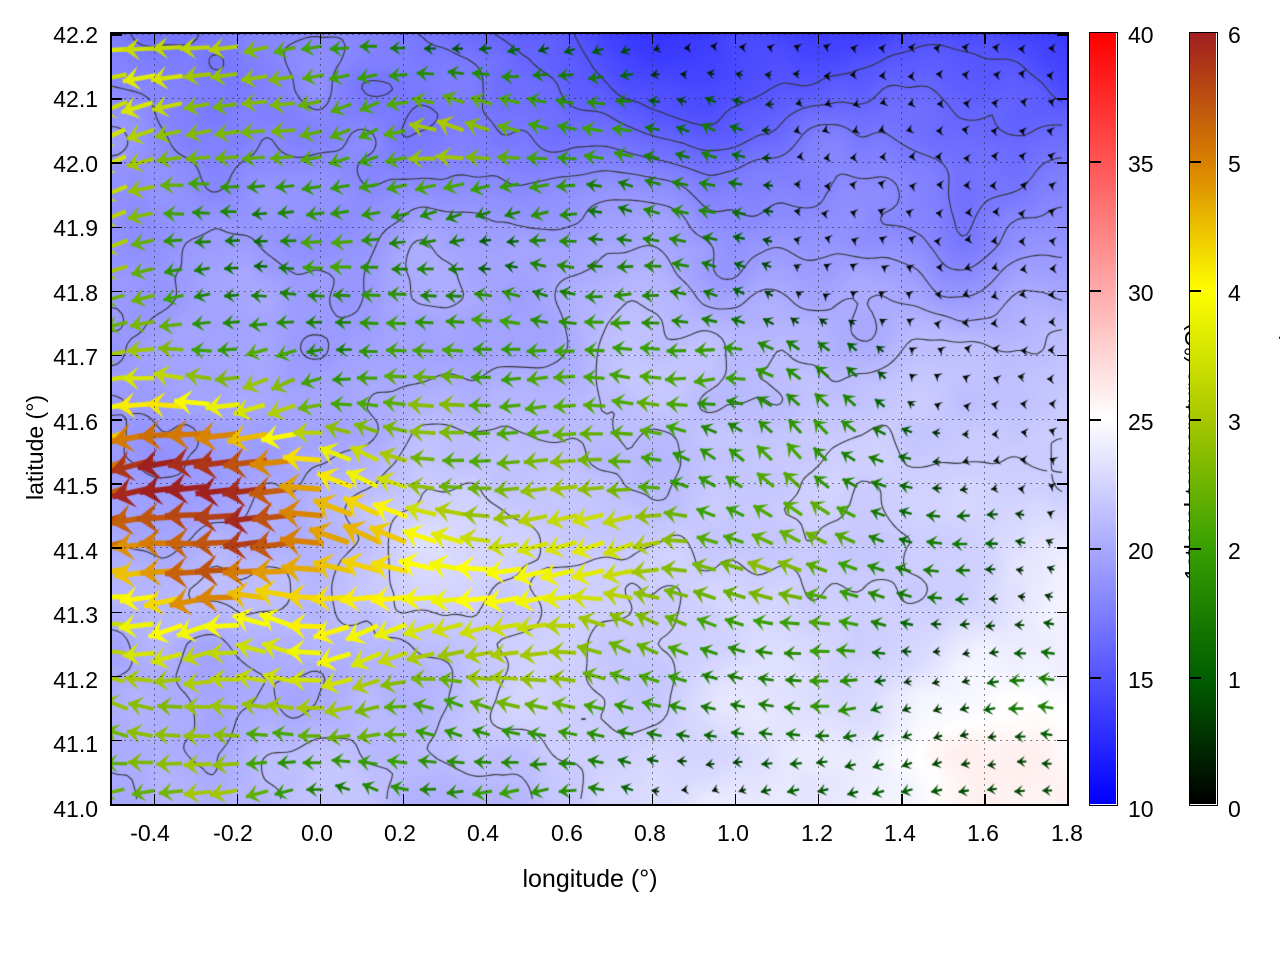  I want to click on windspeed-cbar-title-exponent: -1, so click(1278, 340).